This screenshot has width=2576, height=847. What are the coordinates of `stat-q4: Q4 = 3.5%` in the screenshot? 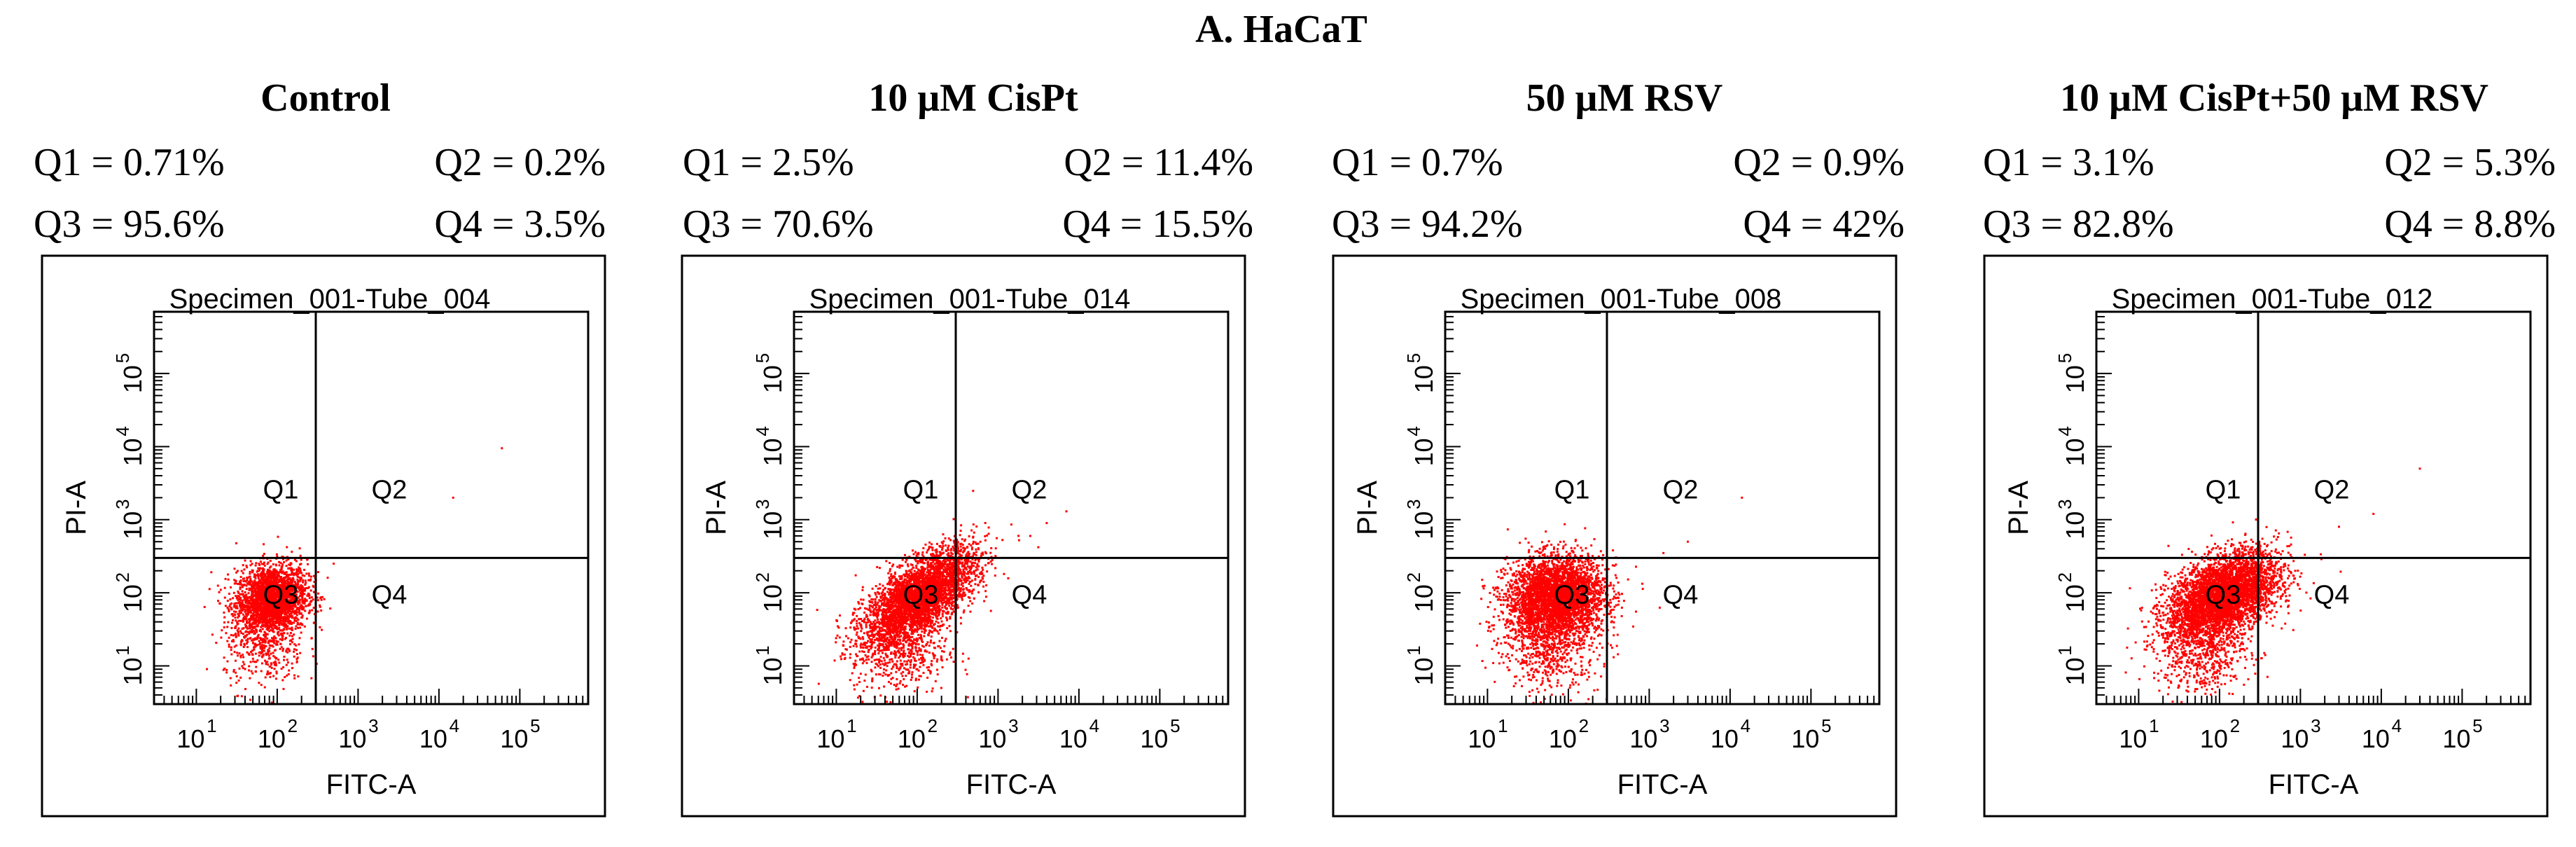 It's located at (520, 224).